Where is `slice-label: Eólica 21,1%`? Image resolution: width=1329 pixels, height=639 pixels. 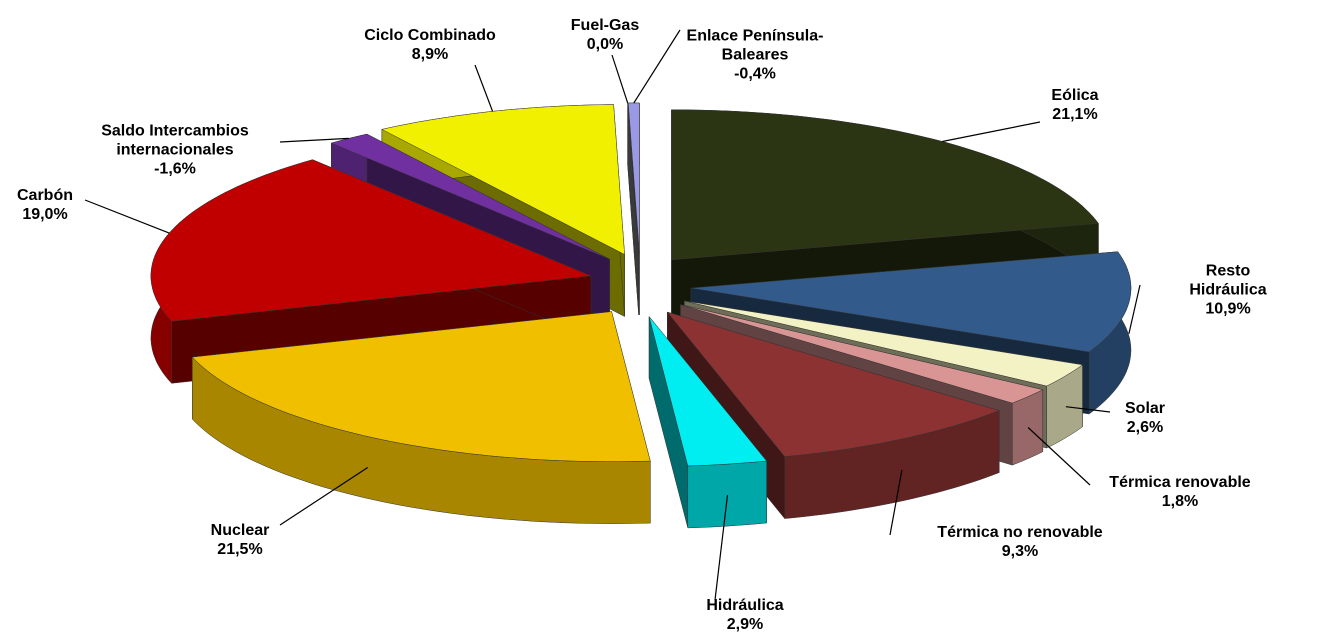
slice-label: Eólica 21,1% is located at coordinates (1074, 105).